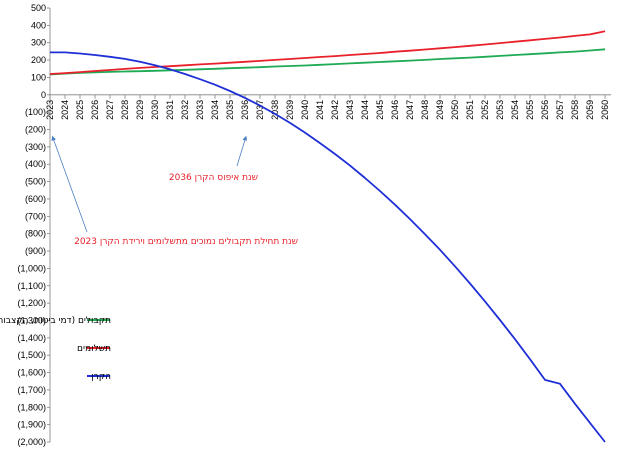 The height and width of the screenshot is (452, 627). I want to click on y-tick-label: (1,900), so click(31, 425).